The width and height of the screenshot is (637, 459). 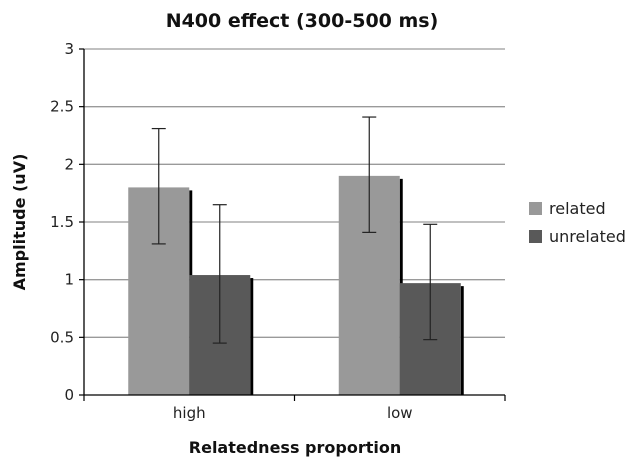 What do you see at coordinates (577, 208) in the screenshot?
I see `legend-label: related` at bounding box center [577, 208].